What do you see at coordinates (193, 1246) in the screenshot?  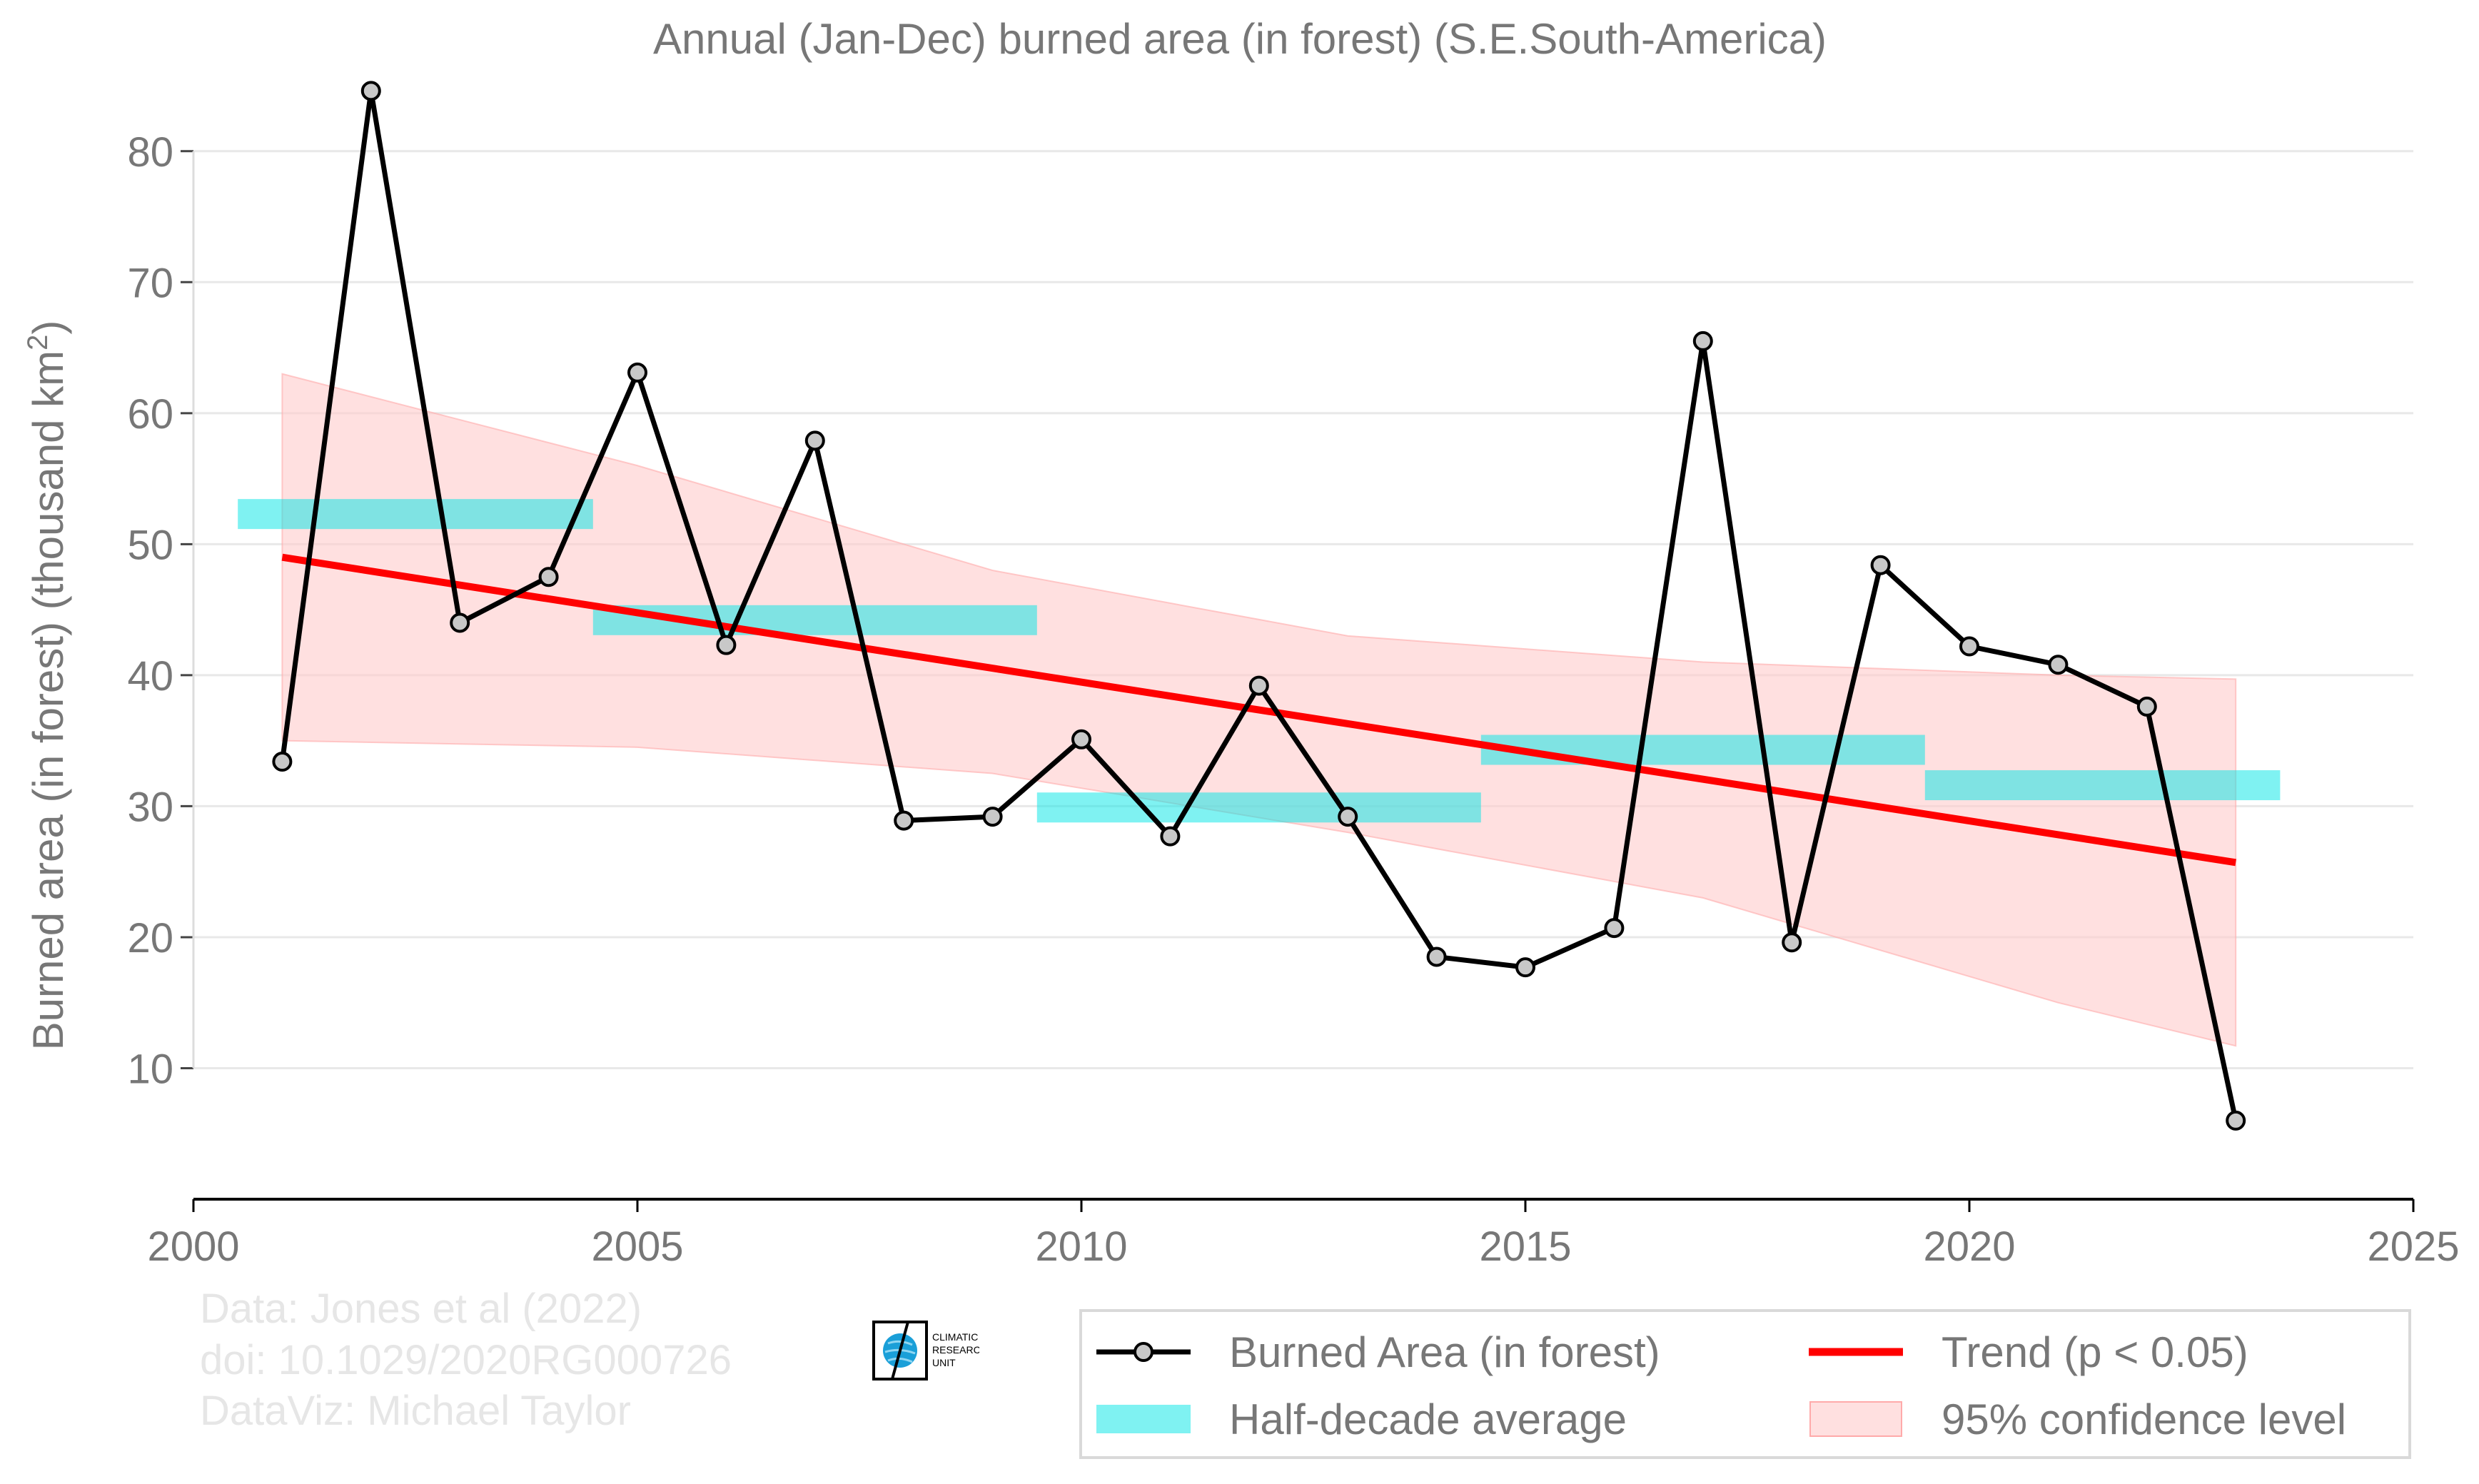 I see `x-tick-label-2000: 2000` at bounding box center [193, 1246].